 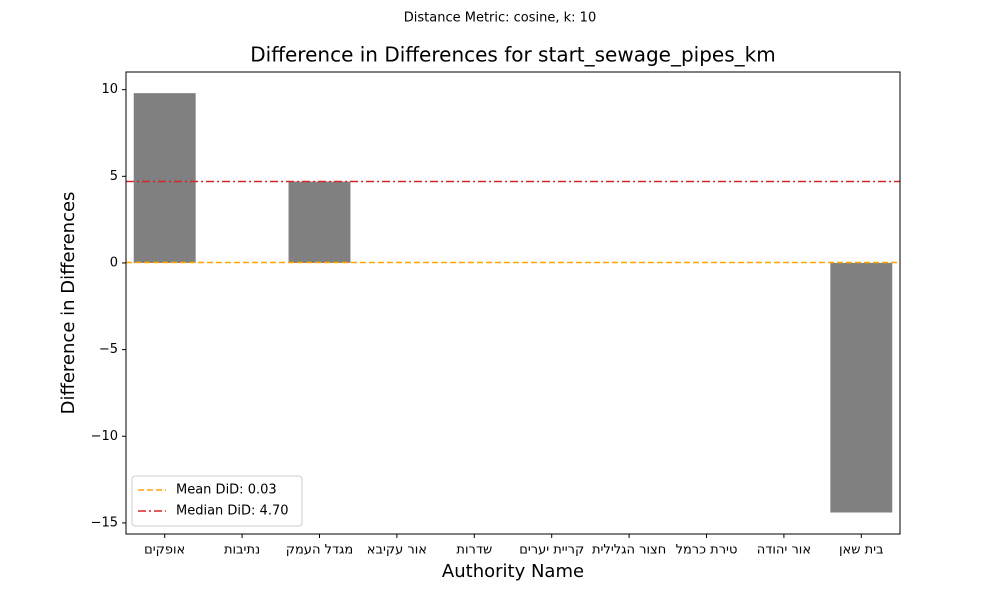 I want to click on x-tick-label: קריית יערים, so click(x=551, y=550).